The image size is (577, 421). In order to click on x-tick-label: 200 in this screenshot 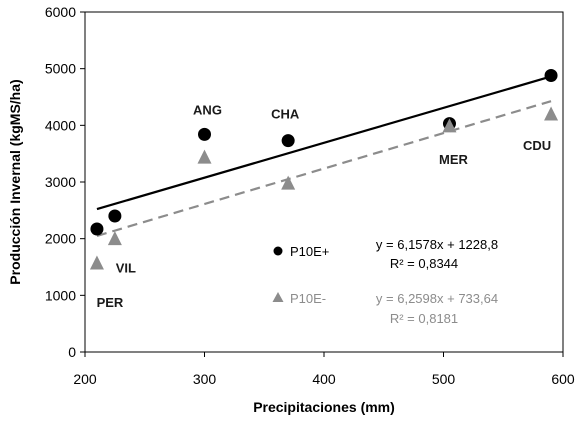, I will do `click(85, 379)`.